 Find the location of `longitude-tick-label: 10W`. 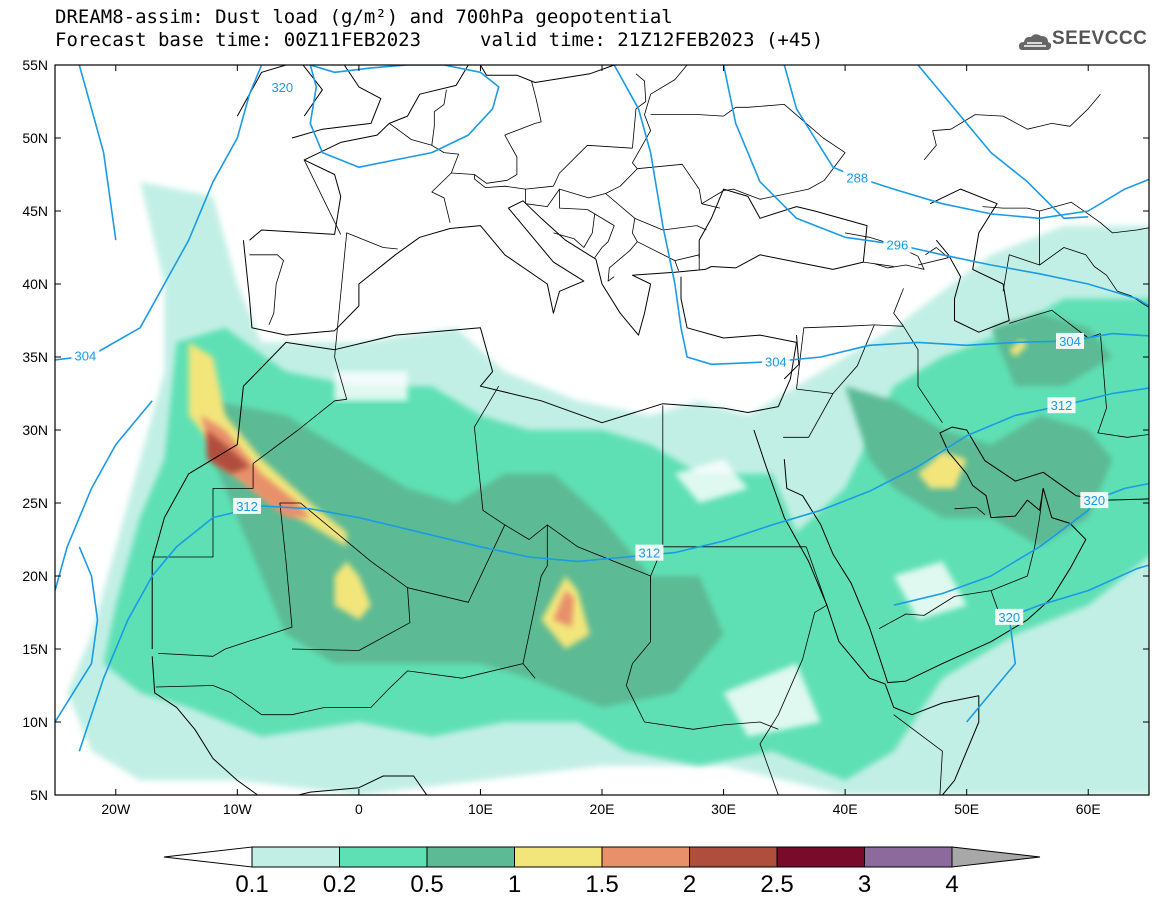

longitude-tick-label: 10W is located at coordinates (238, 809).